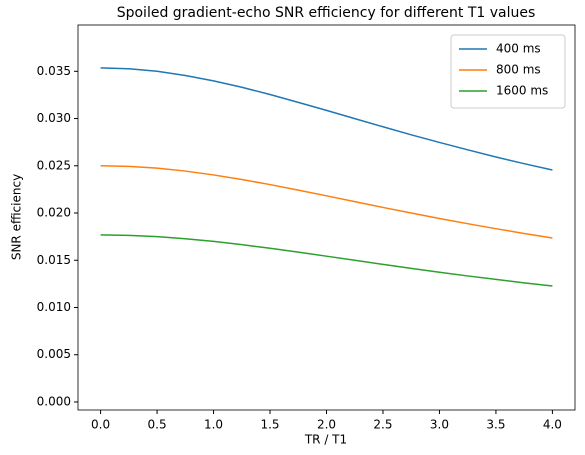  I want to click on y-tick-label: 0.020, so click(54, 213).